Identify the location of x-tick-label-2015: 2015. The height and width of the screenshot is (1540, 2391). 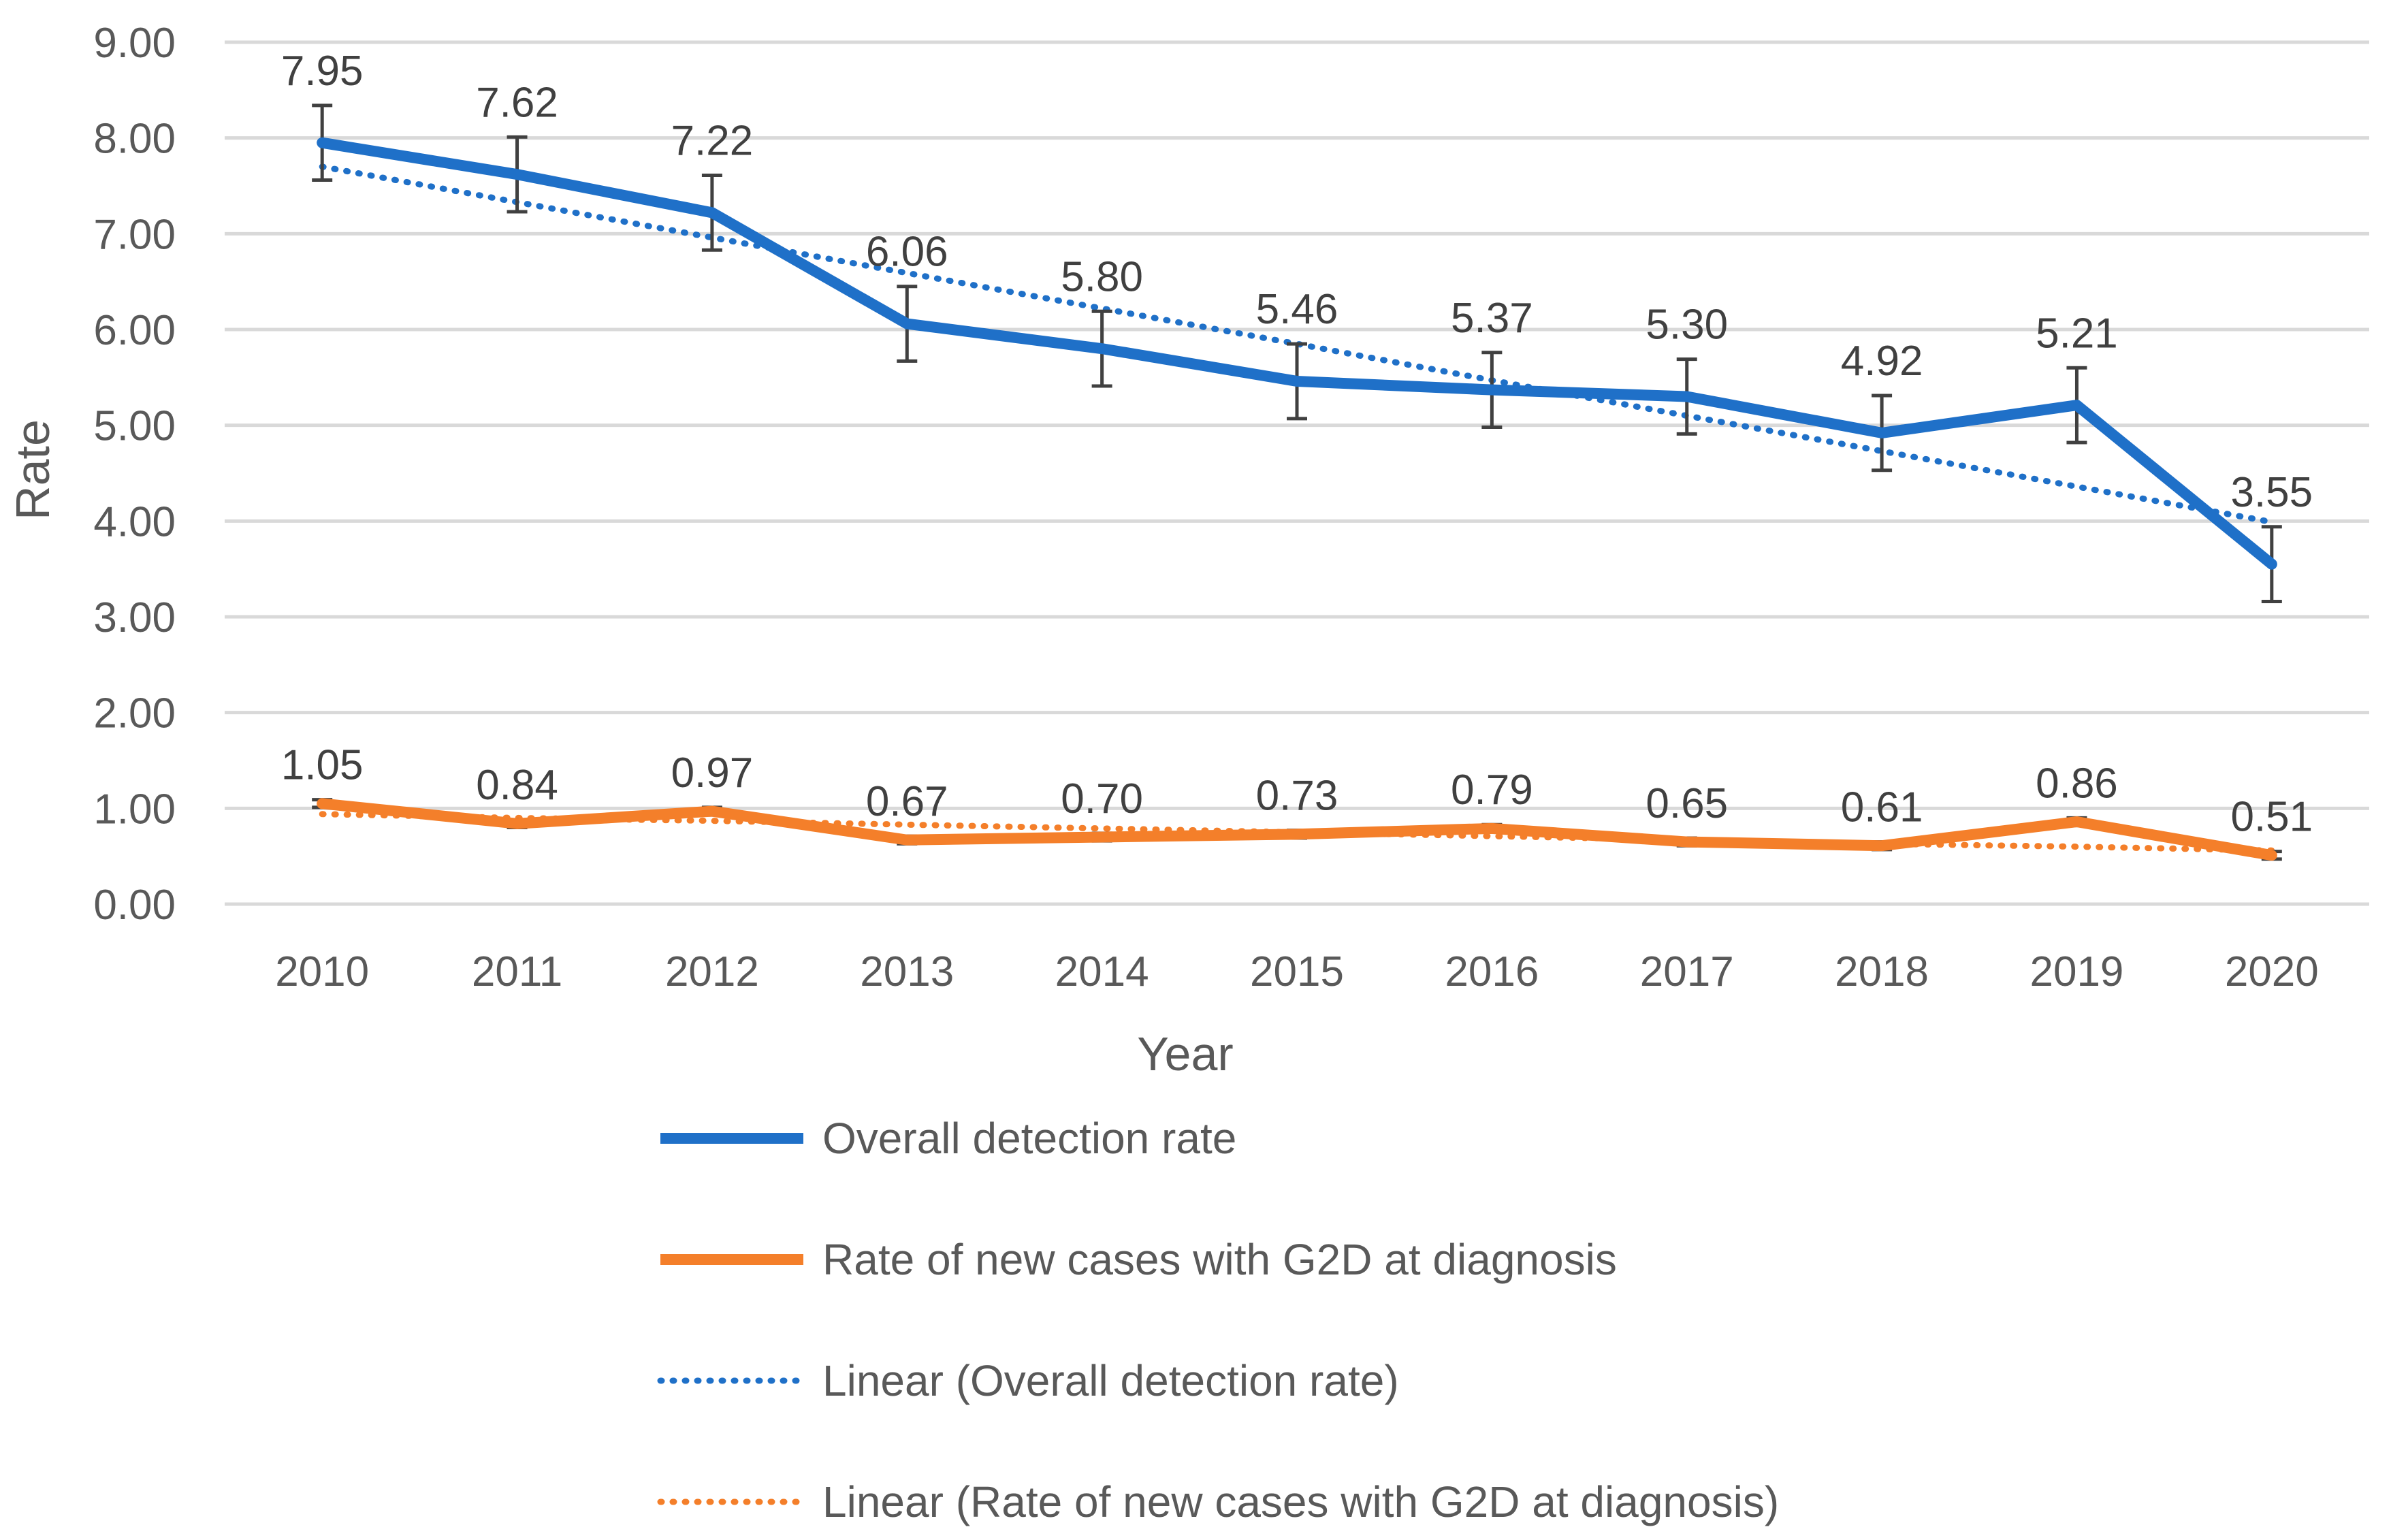
(1297, 972).